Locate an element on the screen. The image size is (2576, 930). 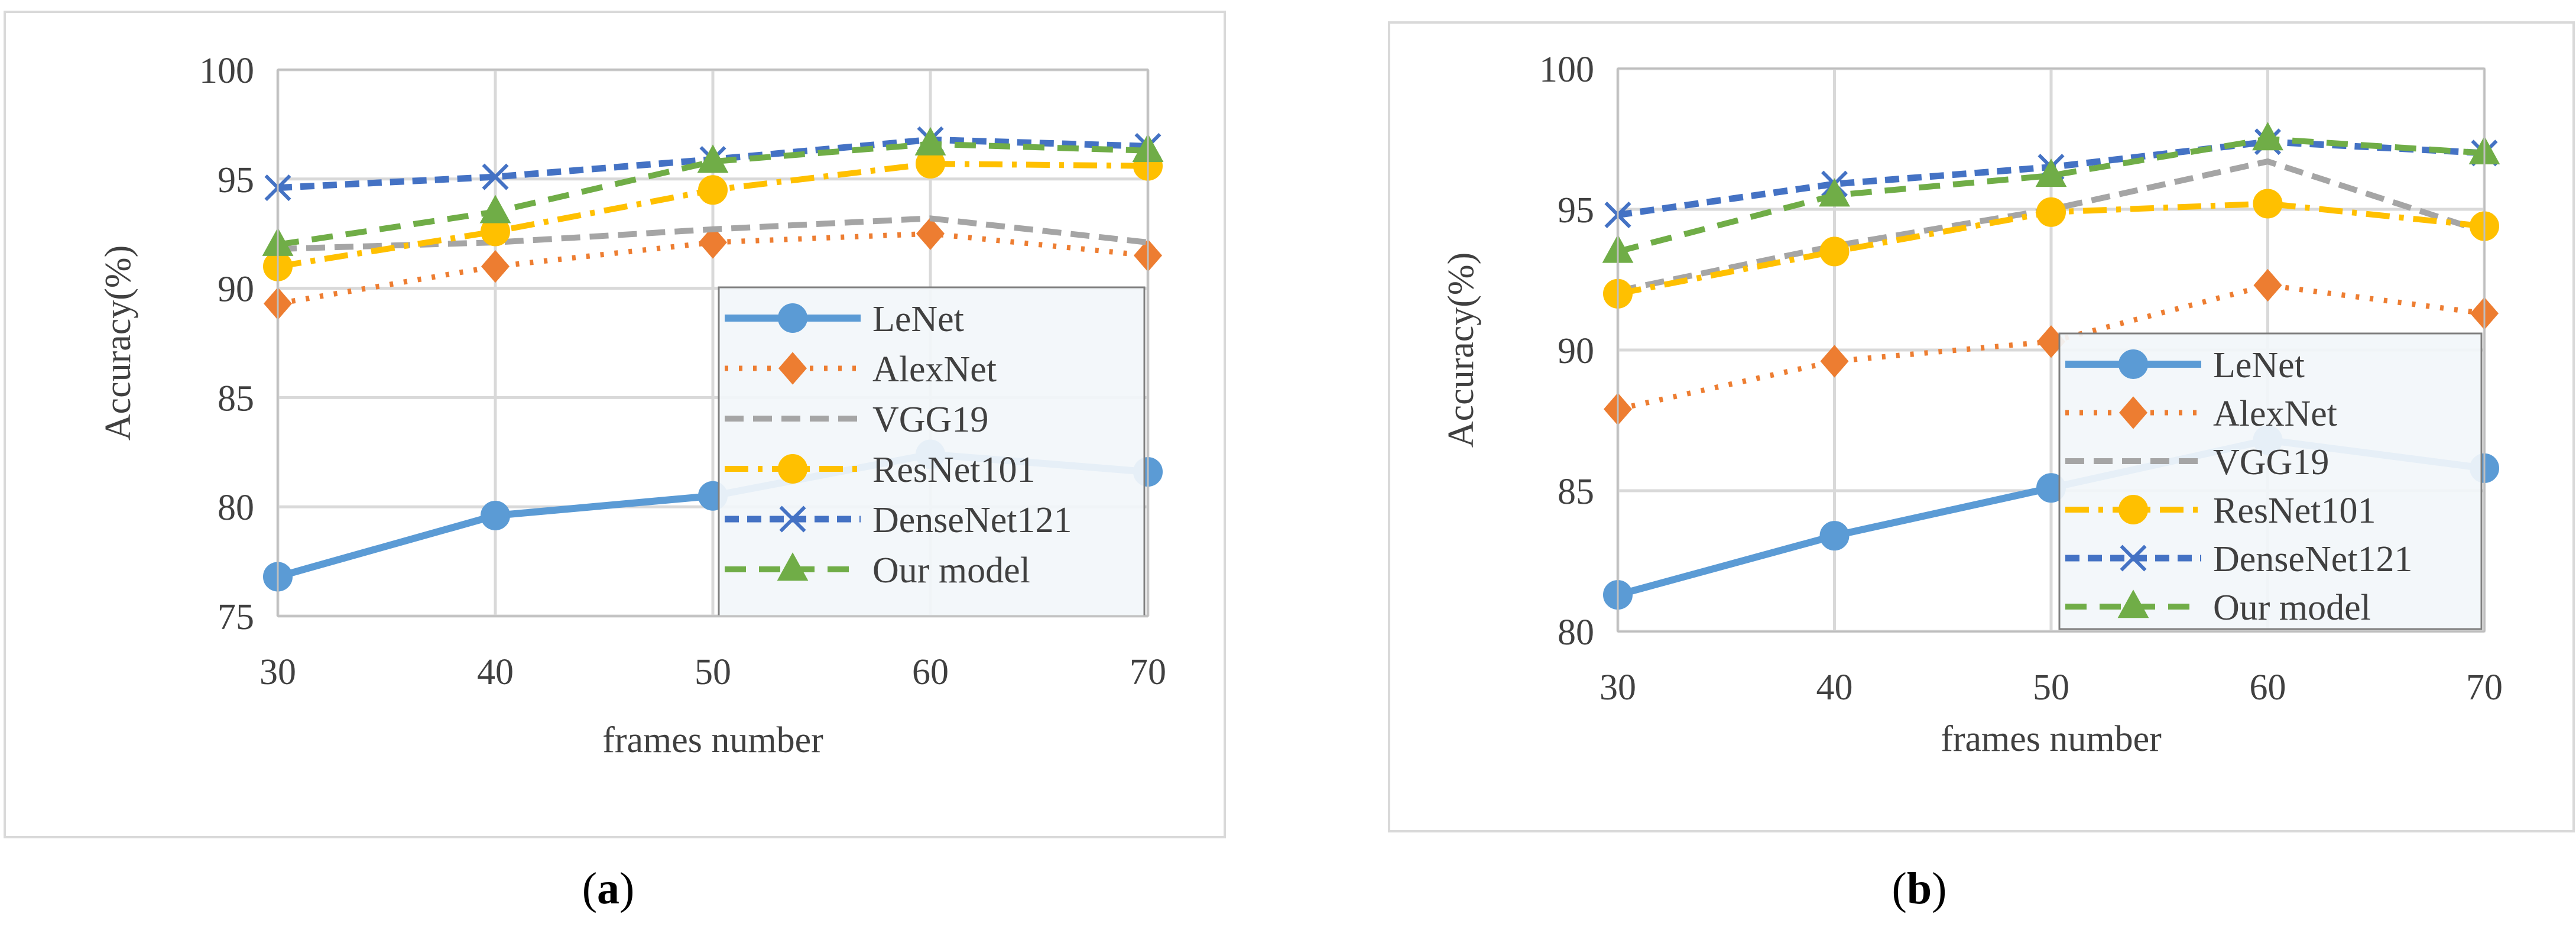
caption-b: (b) is located at coordinates (1919, 889).